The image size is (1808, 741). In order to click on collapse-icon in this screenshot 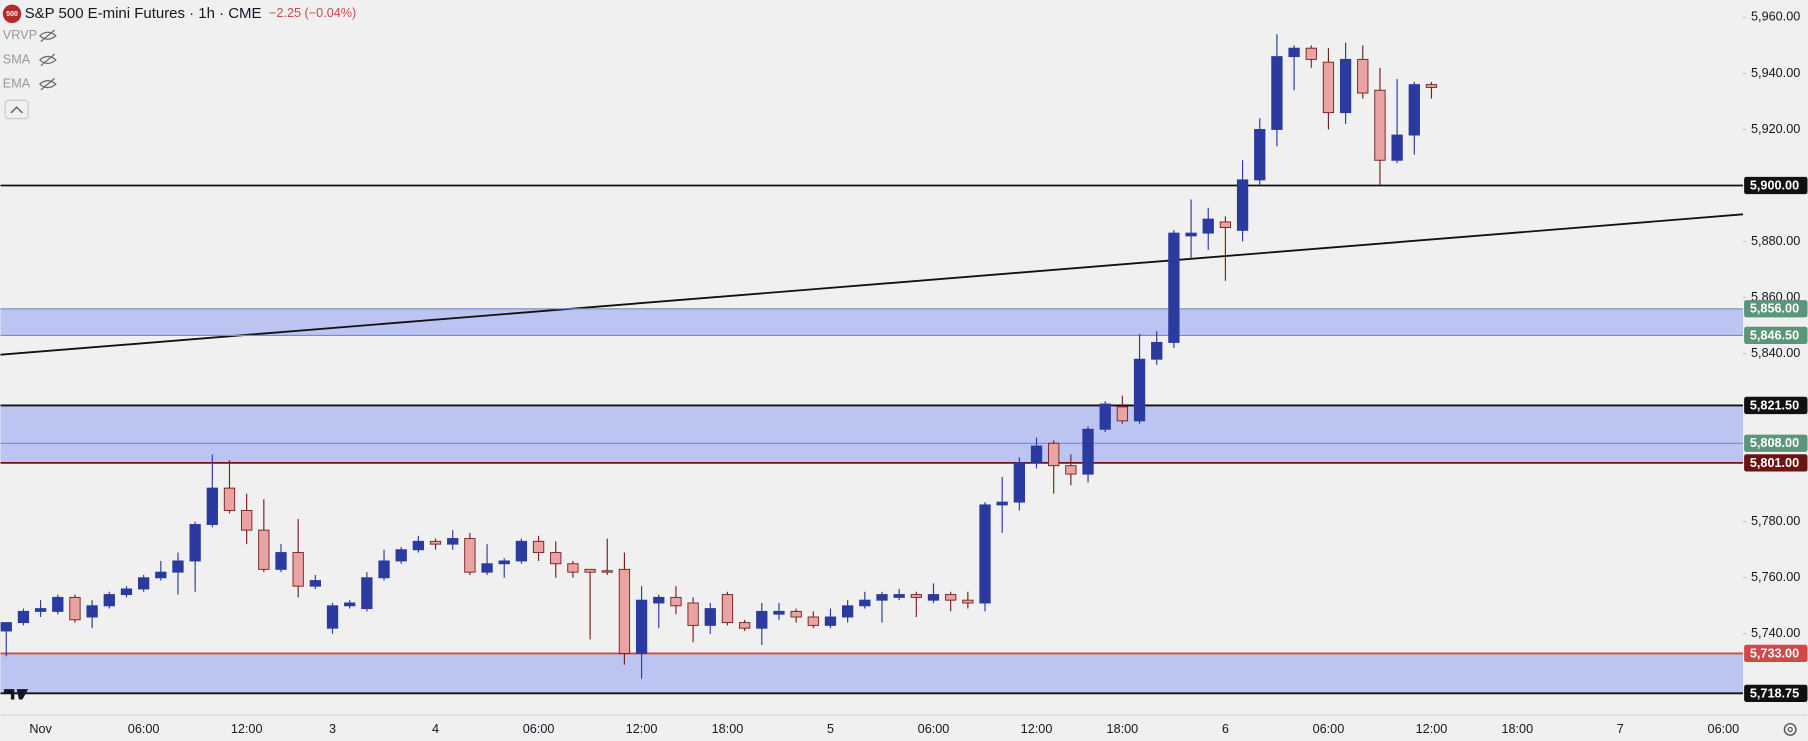, I will do `click(16, 110)`.